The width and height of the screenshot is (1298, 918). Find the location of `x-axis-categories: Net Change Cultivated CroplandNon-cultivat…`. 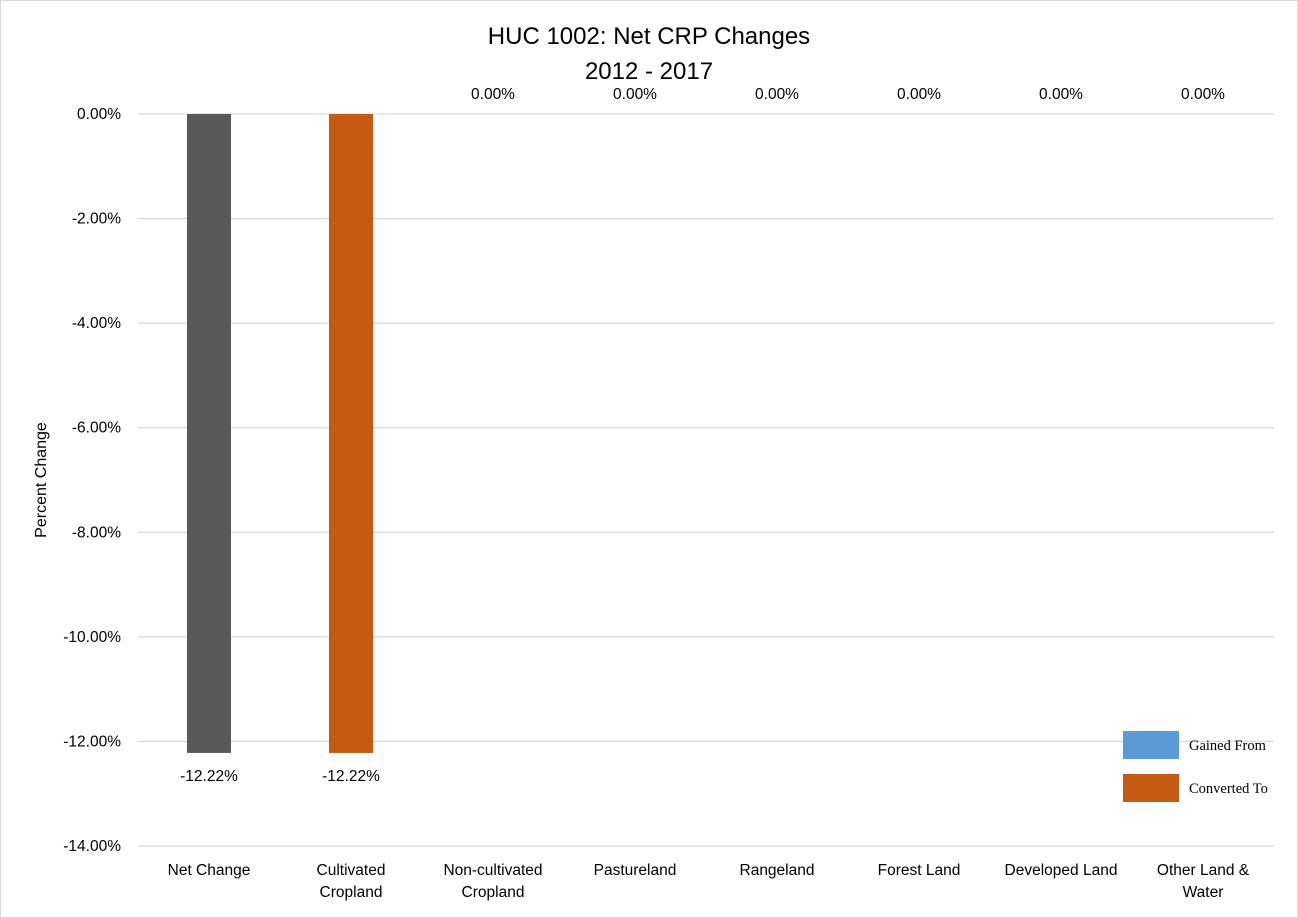

x-axis-categories: Net Change Cultivated CroplandNon-cultivat… is located at coordinates (709, 881).